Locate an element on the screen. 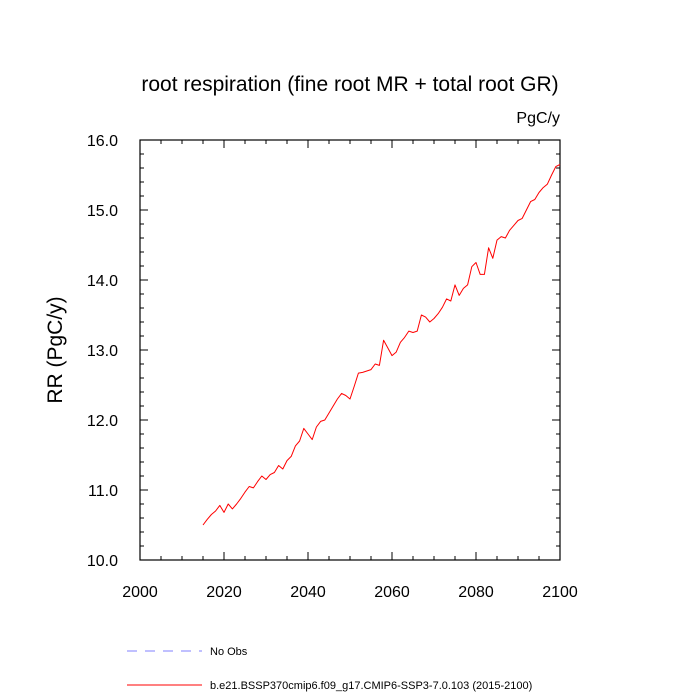 This screenshot has width=700, height=700. y-tick-label: 16.0 is located at coordinates (102, 141).